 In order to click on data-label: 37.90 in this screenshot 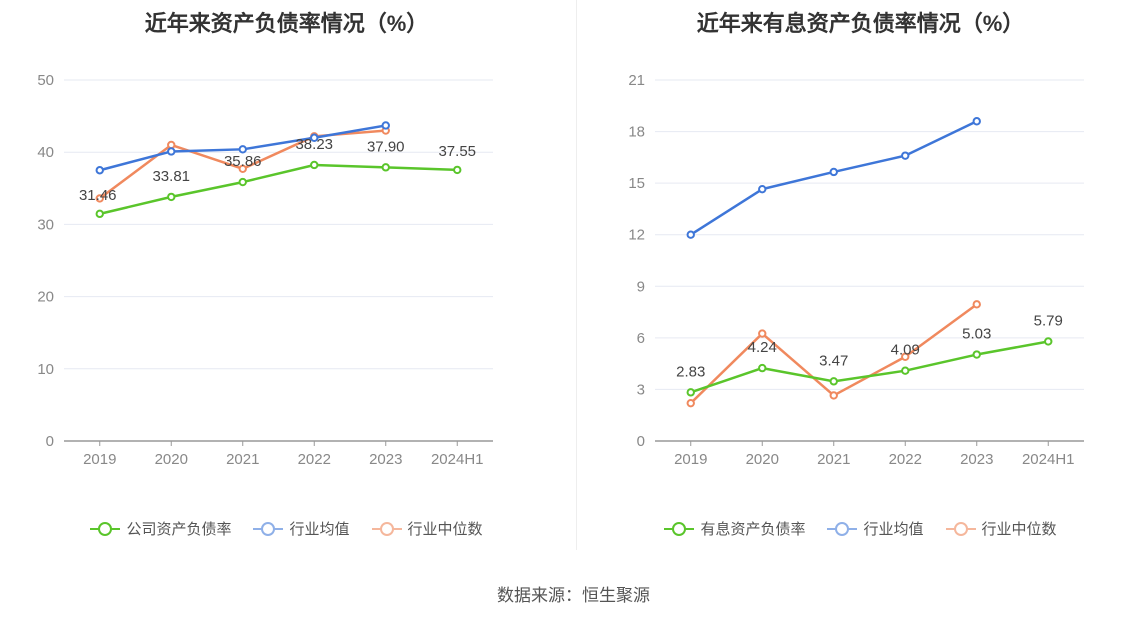, I will do `click(386, 146)`.